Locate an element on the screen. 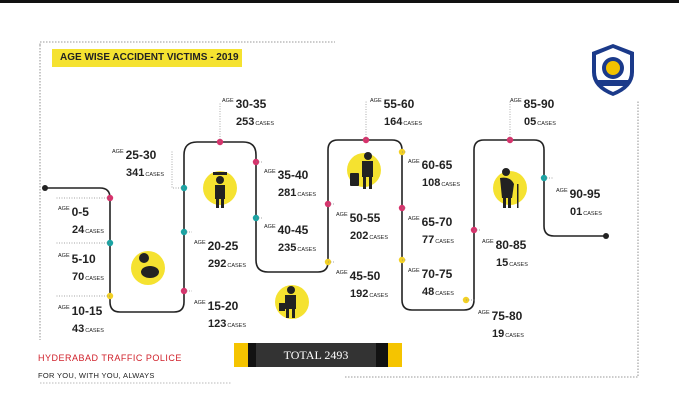 Image resolution: width=679 pixels, height=412 pixels. age-range: 35-40 is located at coordinates (293, 175).